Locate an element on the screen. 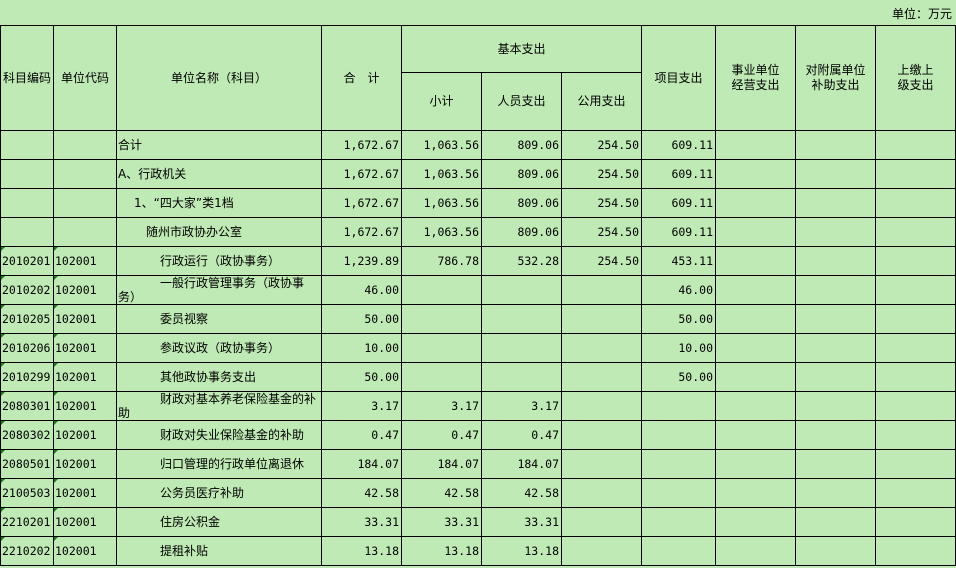 This screenshot has width=956, height=568. total-cell: 0.47 is located at coordinates (361, 435).